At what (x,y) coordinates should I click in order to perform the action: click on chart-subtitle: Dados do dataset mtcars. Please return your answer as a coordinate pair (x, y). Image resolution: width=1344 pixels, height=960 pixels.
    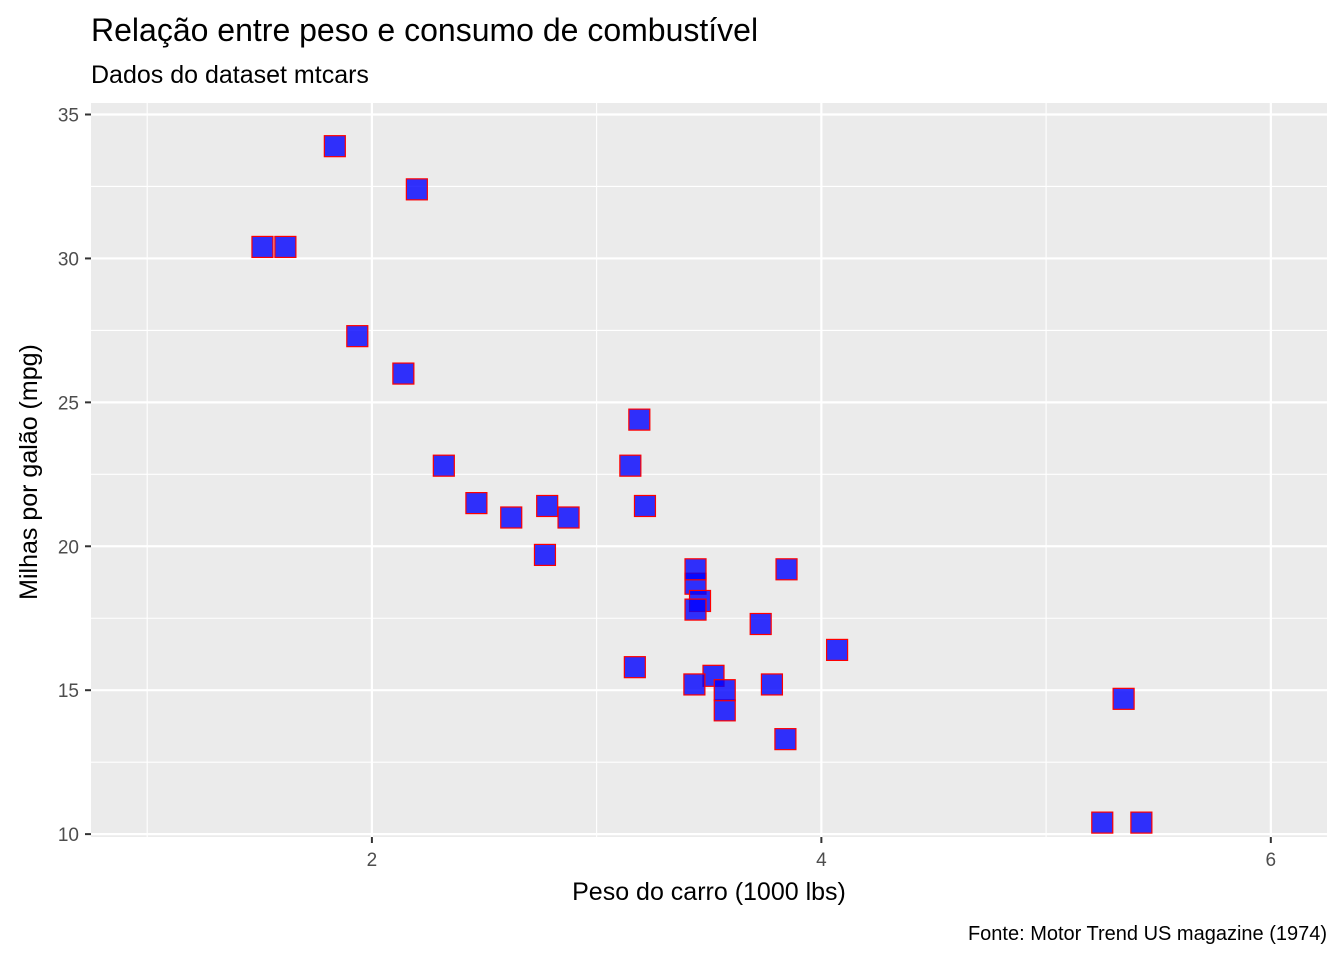
    Looking at the image, I should click on (230, 75).